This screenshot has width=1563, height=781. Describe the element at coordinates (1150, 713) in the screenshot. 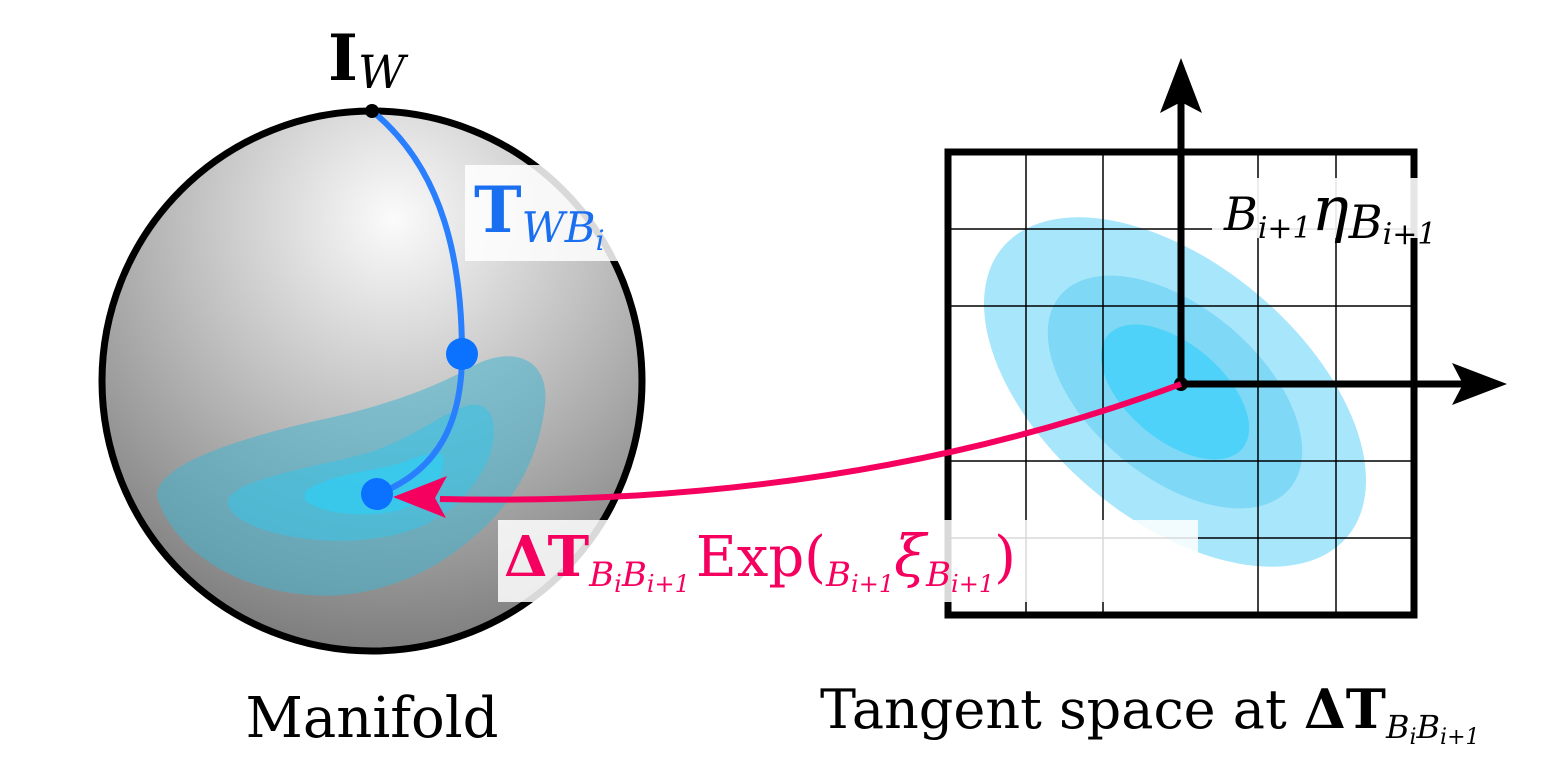

I see `tangent-caption: Tangent space at ΔTBiBi+1` at that location.